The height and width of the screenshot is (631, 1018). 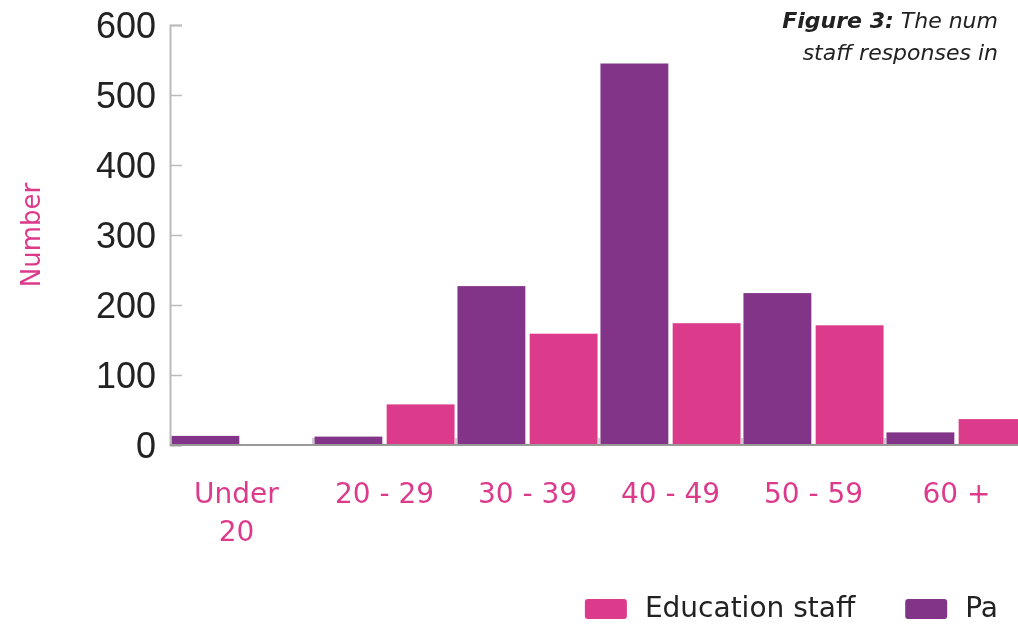 I want to click on legend-label: Education staff, so click(x=750, y=607).